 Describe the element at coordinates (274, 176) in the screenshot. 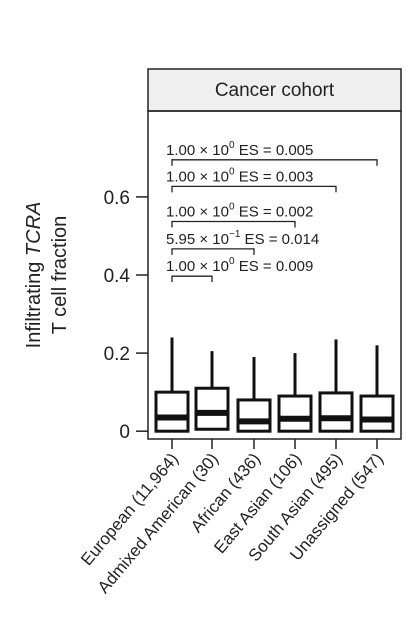

I see `effect-size: ES = 0.003` at that location.